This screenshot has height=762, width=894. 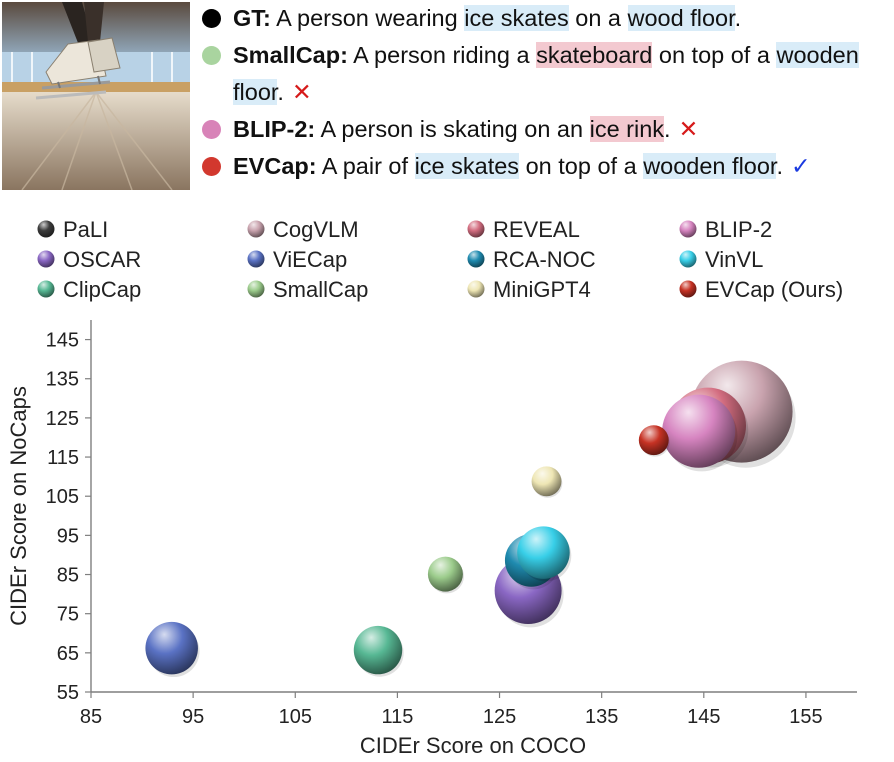 What do you see at coordinates (63, 458) in the screenshot?
I see `y-tick-label: 115` at bounding box center [63, 458].